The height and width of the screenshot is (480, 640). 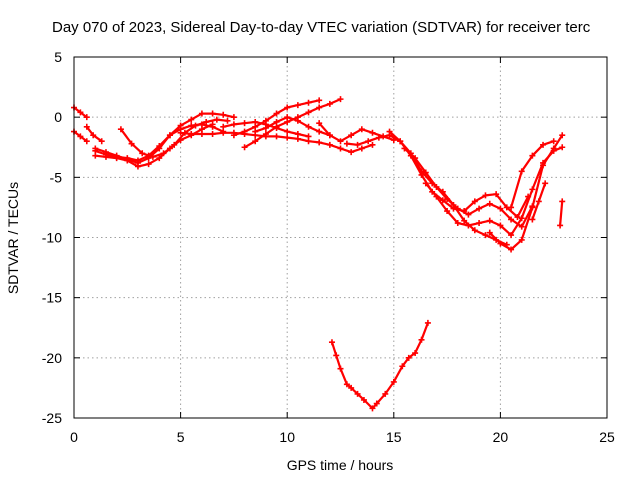 What do you see at coordinates (52, 418) in the screenshot?
I see `y-tick-label: -25` at bounding box center [52, 418].